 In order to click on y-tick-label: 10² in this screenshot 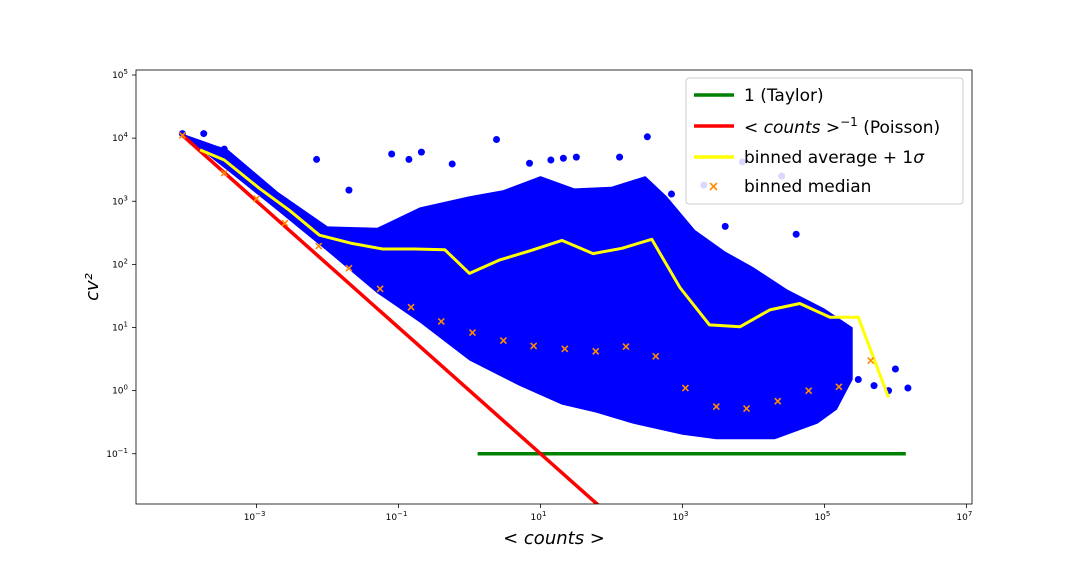, I will do `click(120, 263)`.